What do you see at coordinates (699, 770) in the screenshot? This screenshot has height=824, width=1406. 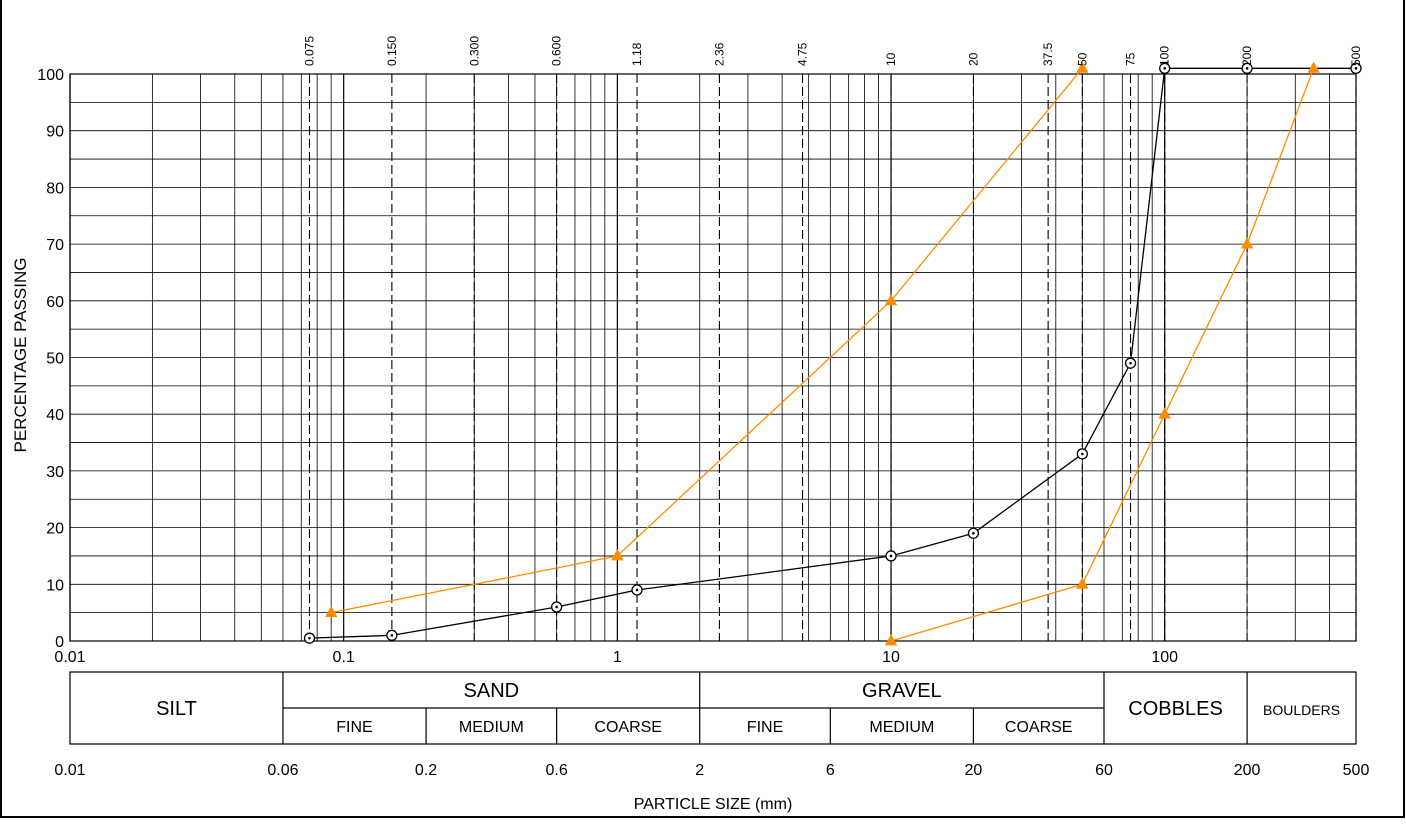 I see `class-boundary-label: 2` at bounding box center [699, 770].